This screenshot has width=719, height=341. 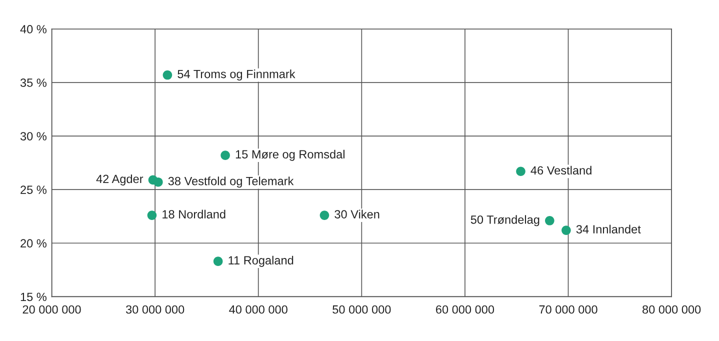 I want to click on annotation: 34 Innlandet, so click(x=608, y=229).